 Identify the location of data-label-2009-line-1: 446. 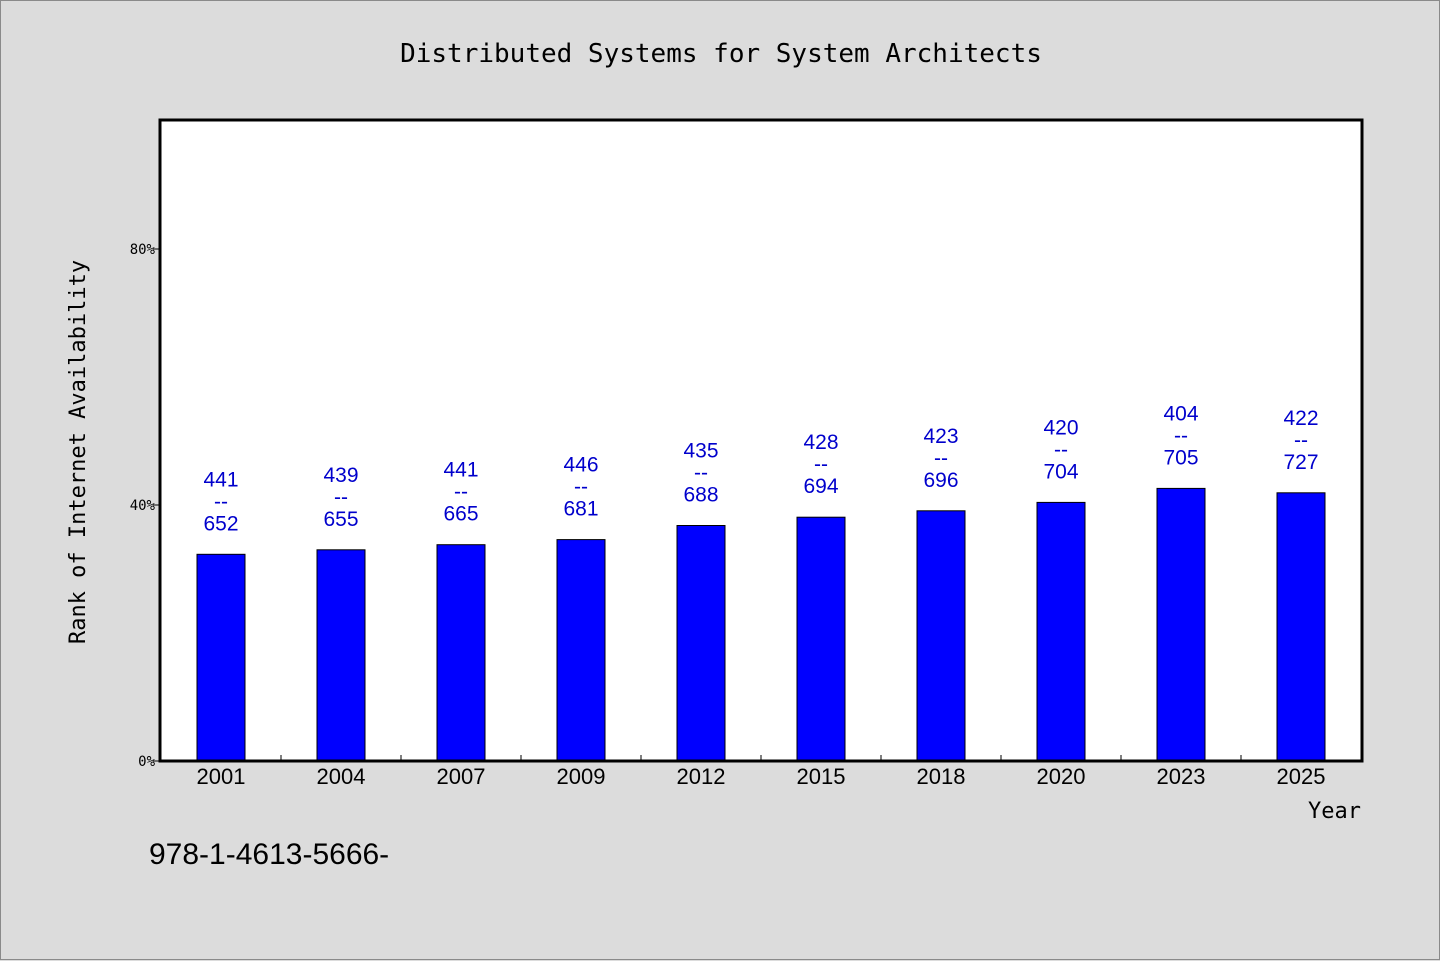
(580, 465).